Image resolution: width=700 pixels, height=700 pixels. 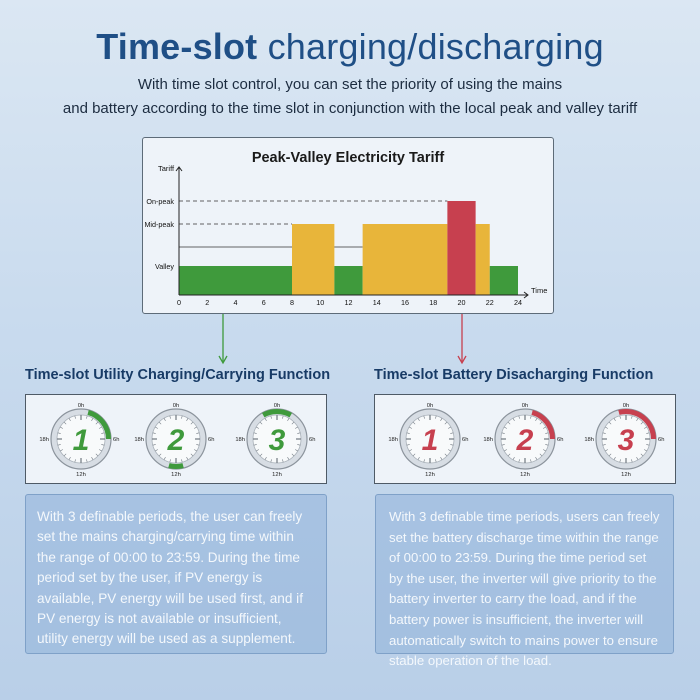 I want to click on y-axis-arrow, so click(x=179, y=169).